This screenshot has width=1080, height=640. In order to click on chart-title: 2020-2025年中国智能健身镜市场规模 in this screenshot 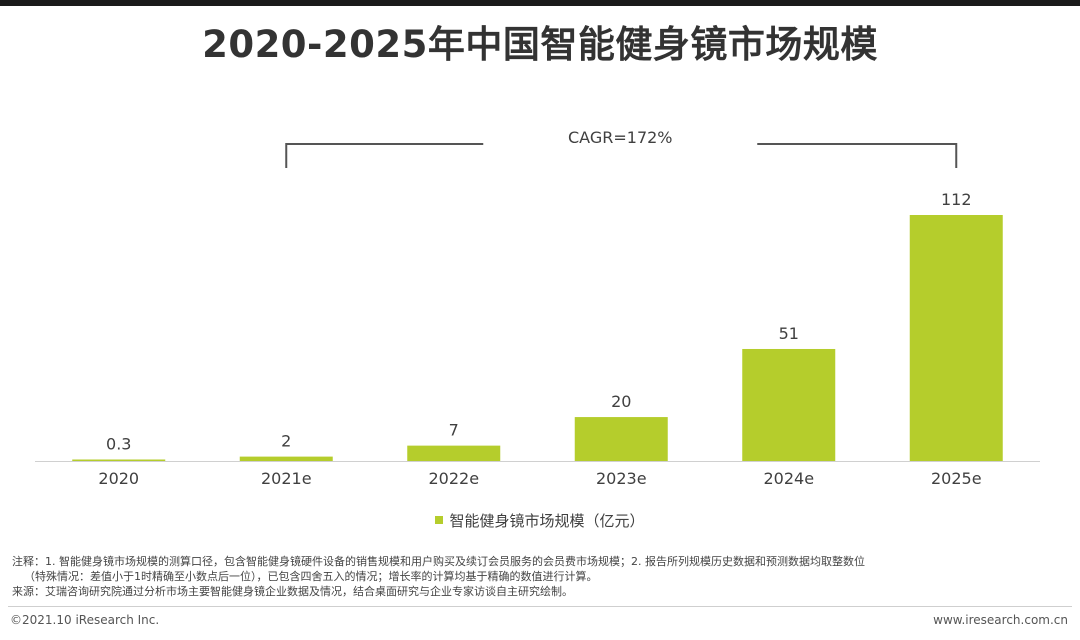, I will do `click(540, 44)`.